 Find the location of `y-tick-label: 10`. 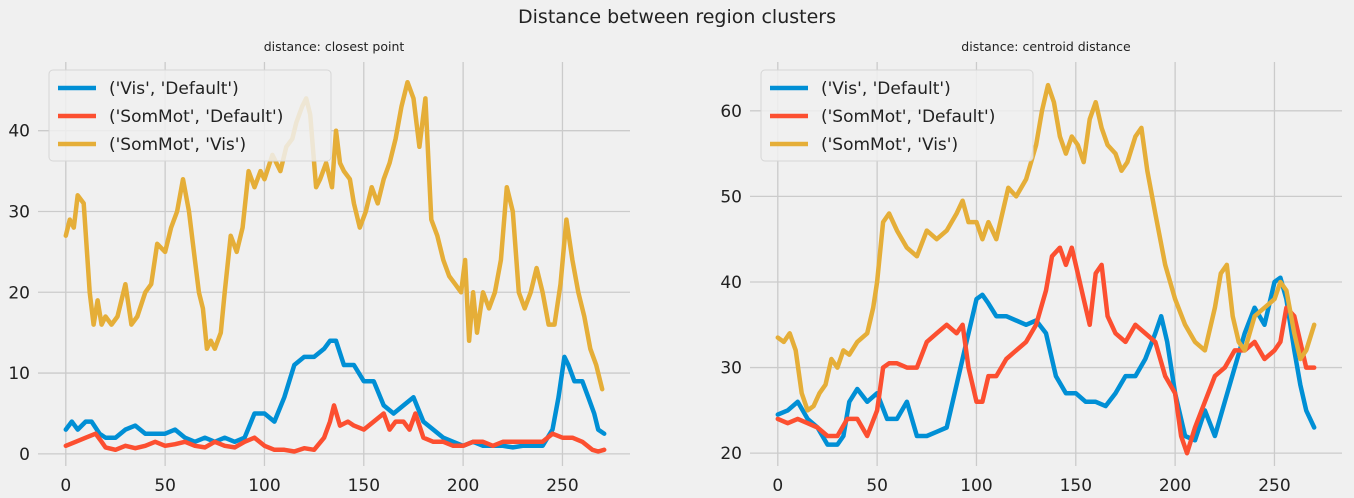

y-tick-label: 10 is located at coordinates (19, 374).